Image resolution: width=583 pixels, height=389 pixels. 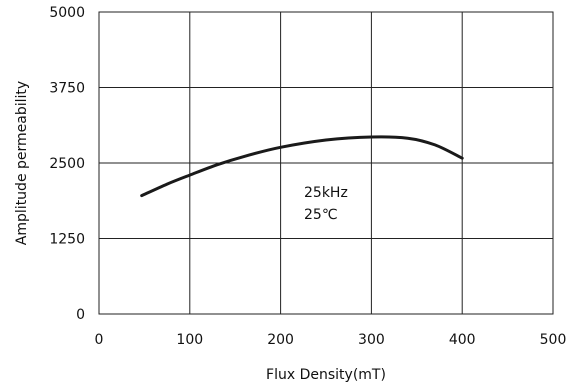 I want to click on y-tick-label: 0, so click(x=80, y=315).